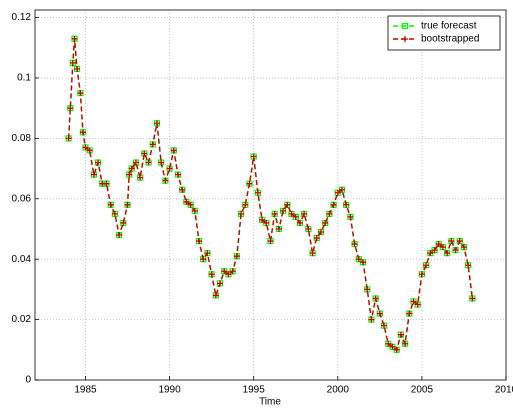  What do you see at coordinates (28, 380) in the screenshot?
I see `y-tick-label: 0` at bounding box center [28, 380].